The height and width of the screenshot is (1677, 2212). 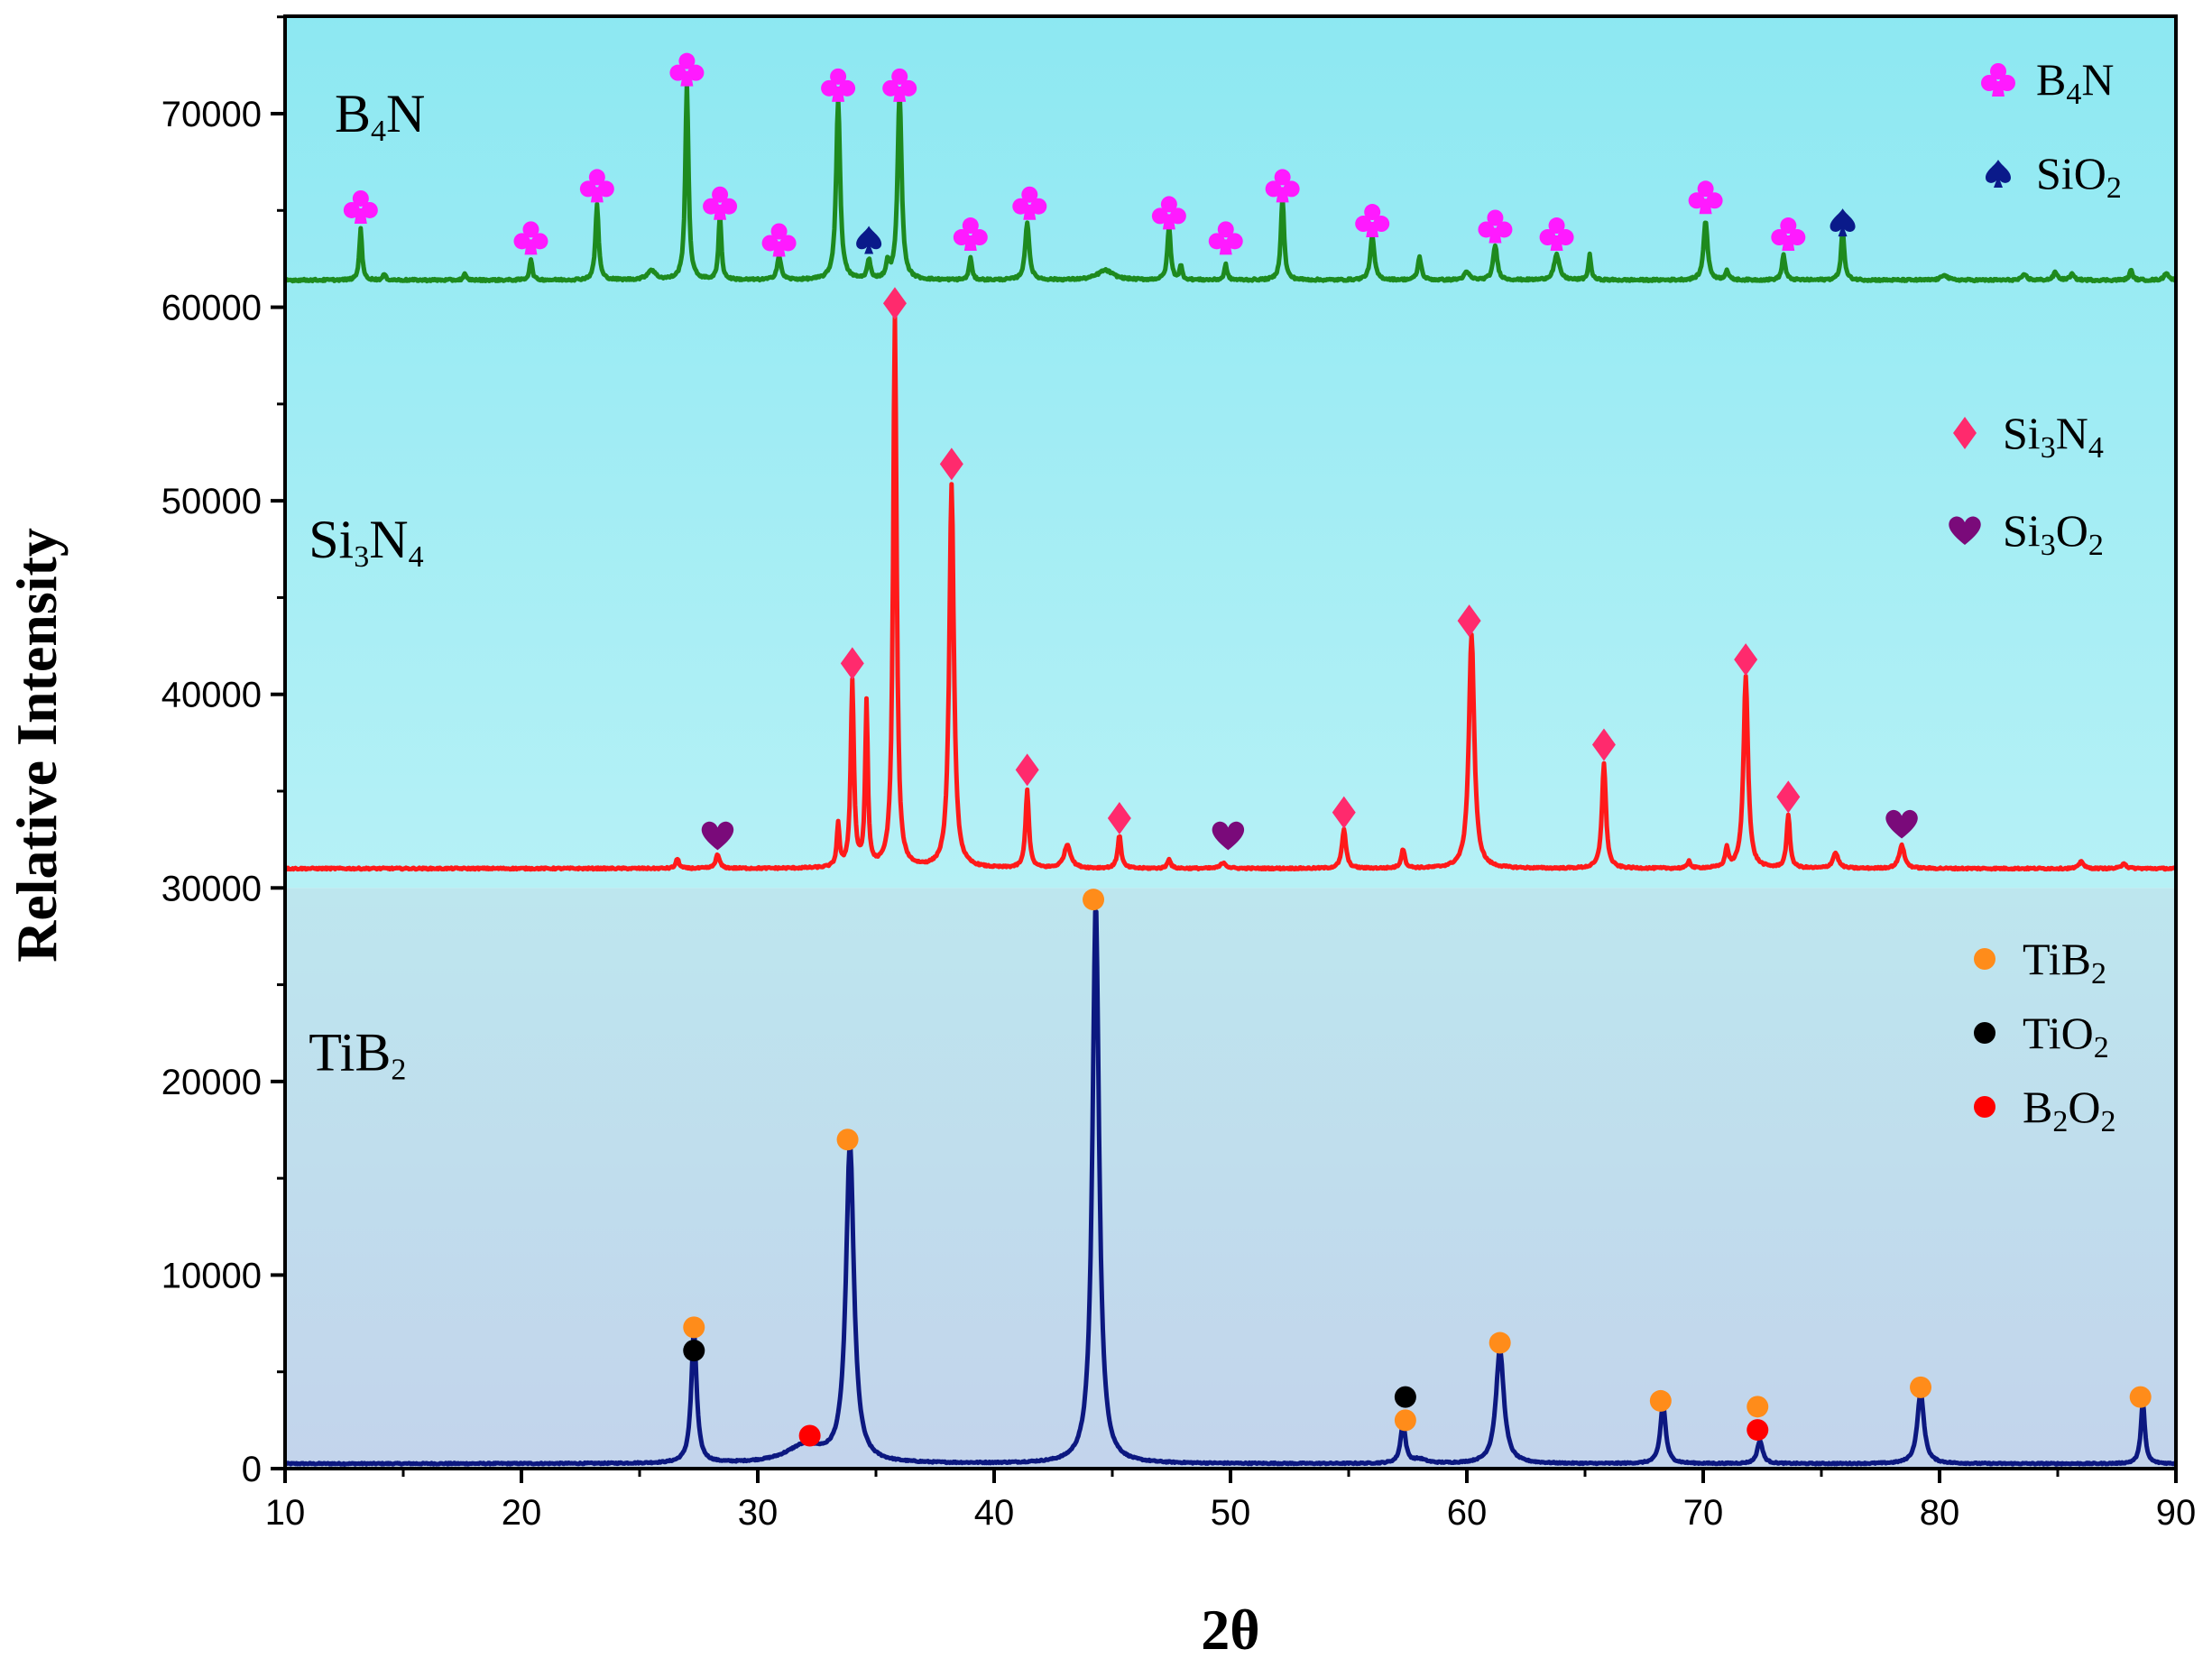 What do you see at coordinates (758, 1513) in the screenshot?
I see `x-tick-label: 30` at bounding box center [758, 1513].